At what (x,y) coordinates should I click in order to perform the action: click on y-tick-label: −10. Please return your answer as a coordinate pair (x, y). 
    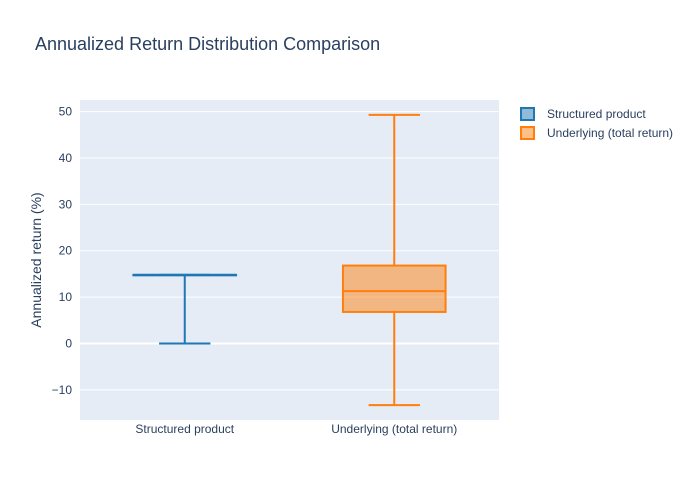
    Looking at the image, I should click on (62, 390).